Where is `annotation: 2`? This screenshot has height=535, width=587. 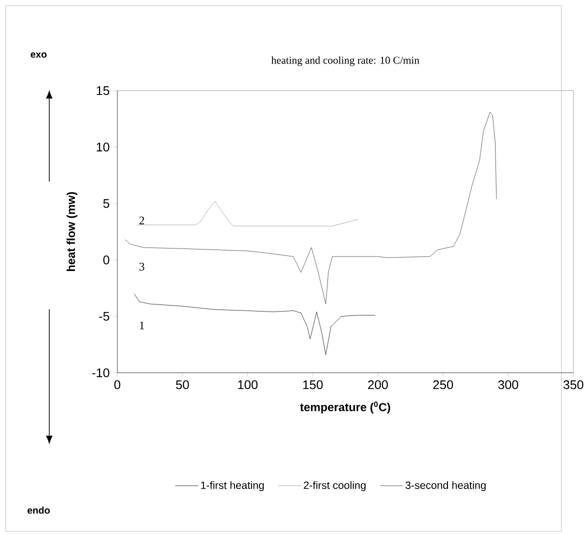
annotation: 2 is located at coordinates (141, 220).